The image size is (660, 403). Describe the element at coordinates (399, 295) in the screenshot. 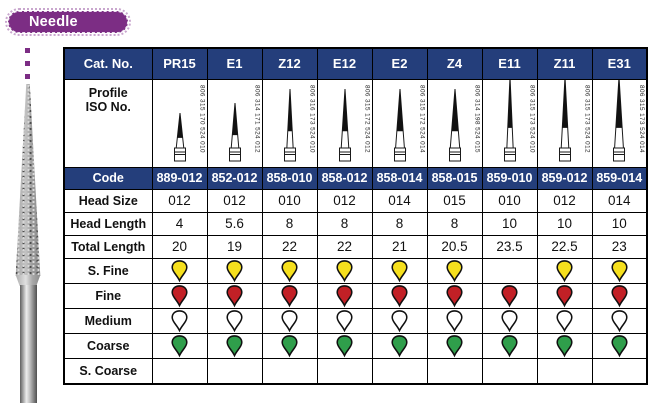

I see `cell-fine-e2` at that location.